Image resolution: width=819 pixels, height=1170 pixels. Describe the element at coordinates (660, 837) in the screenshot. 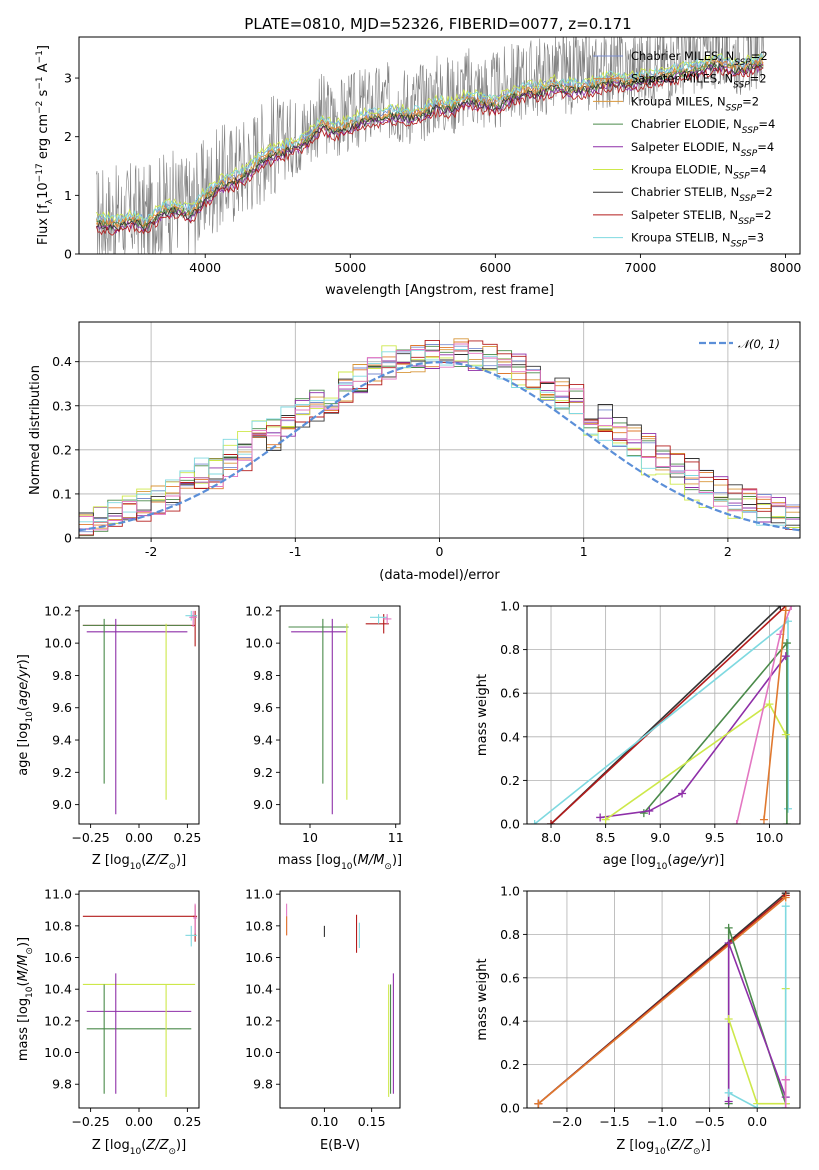

I see `x-tick-label: 9.0` at that location.